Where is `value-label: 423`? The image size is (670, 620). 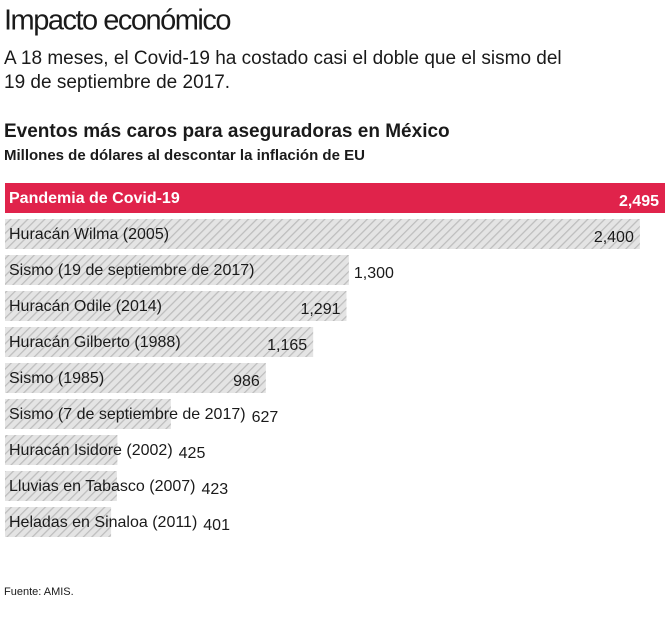 value-label: 423 is located at coordinates (215, 489).